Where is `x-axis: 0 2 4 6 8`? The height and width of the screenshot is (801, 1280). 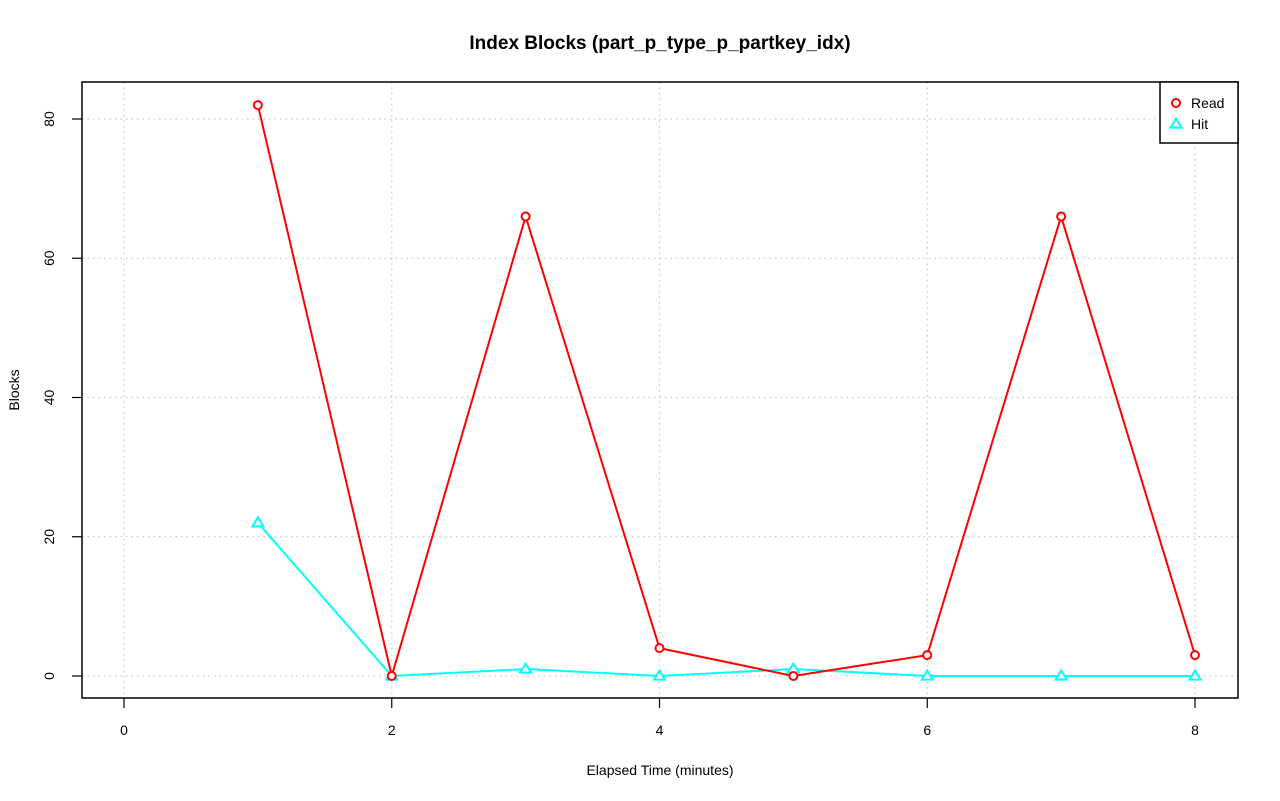
x-axis: 0 2 4 6 8 is located at coordinates (659, 718).